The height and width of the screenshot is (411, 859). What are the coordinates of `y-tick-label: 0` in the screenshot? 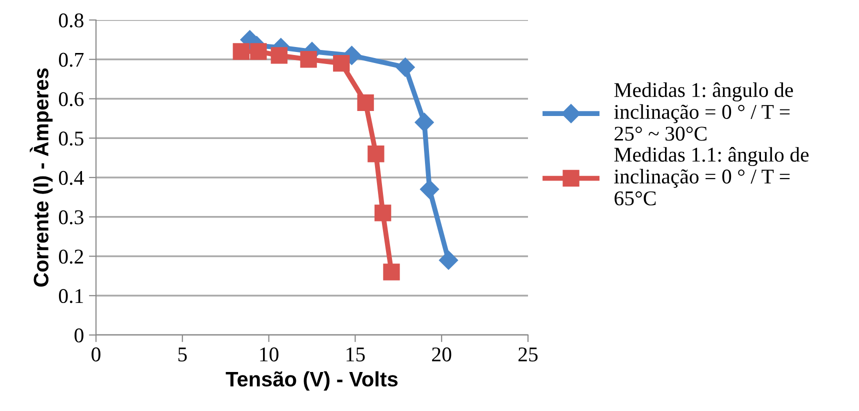 It's located at (79, 335).